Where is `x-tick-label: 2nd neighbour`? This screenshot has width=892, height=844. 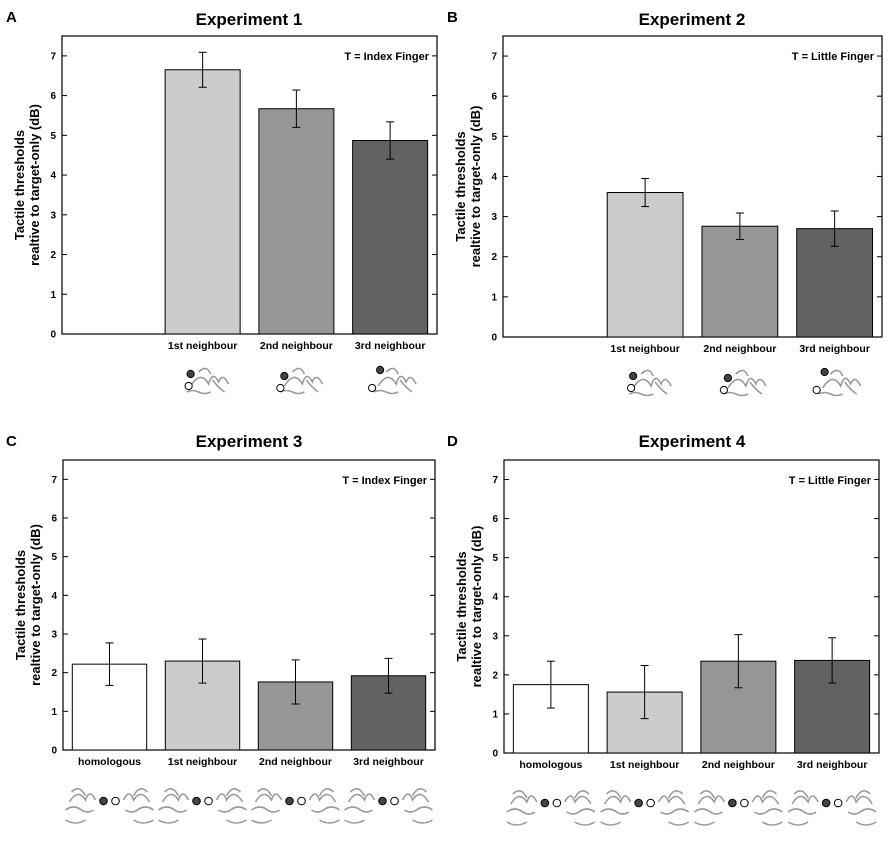 x-tick-label: 2nd neighbour is located at coordinates (295, 762).